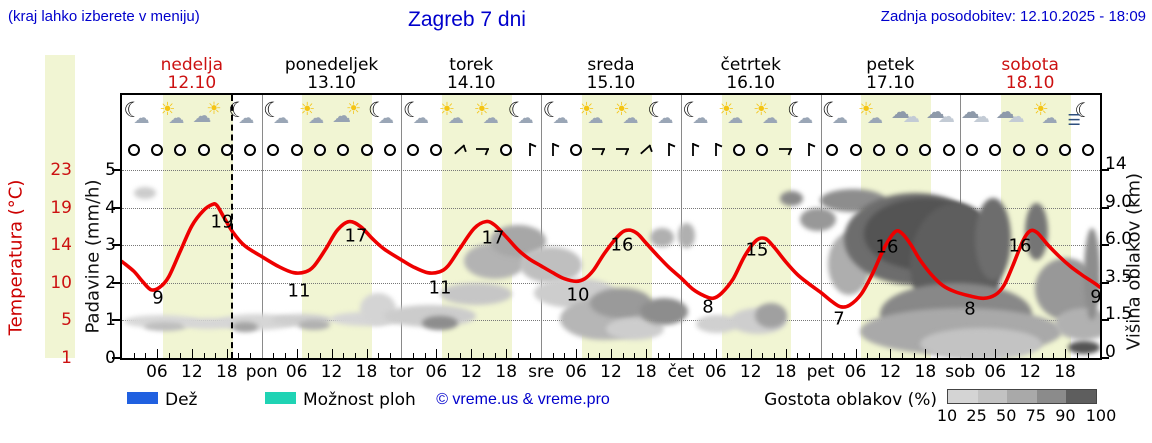 The image size is (1152, 443). I want to click on x-day-abbr-label: sob, so click(960, 372).